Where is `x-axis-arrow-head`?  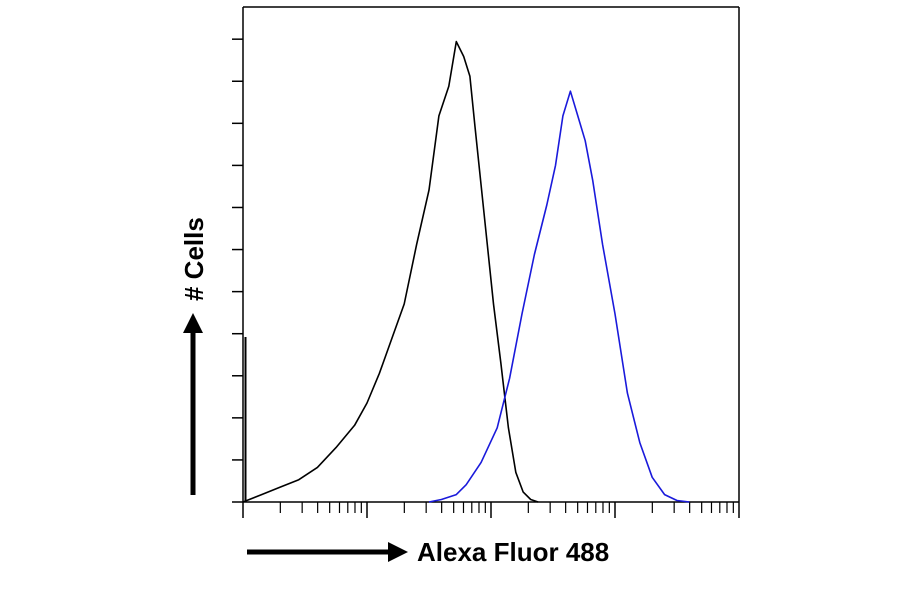
x-axis-arrow-head is located at coordinates (398, 552).